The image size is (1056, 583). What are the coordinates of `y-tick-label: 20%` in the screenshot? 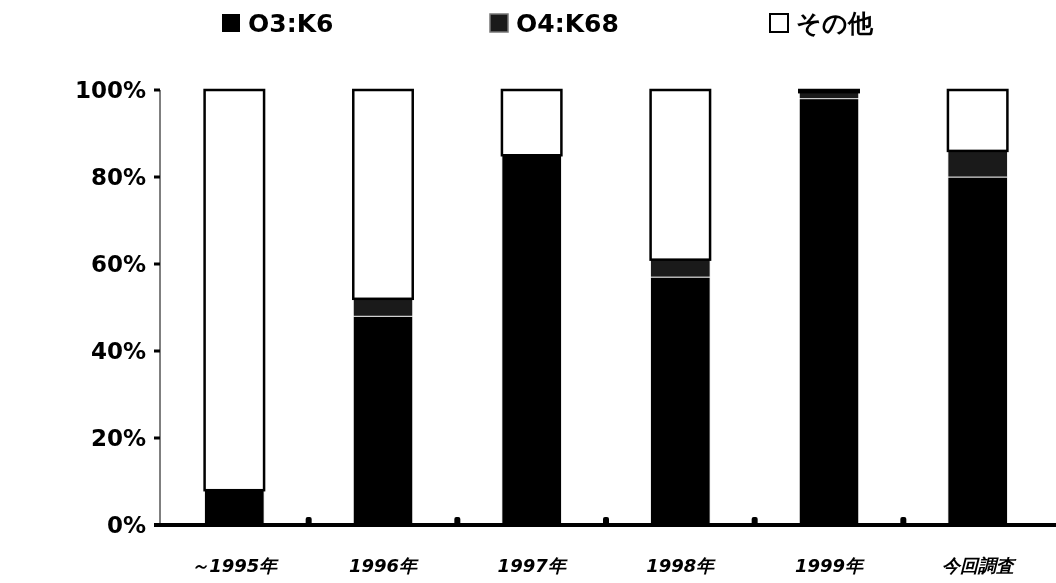 It's located at (118, 438).